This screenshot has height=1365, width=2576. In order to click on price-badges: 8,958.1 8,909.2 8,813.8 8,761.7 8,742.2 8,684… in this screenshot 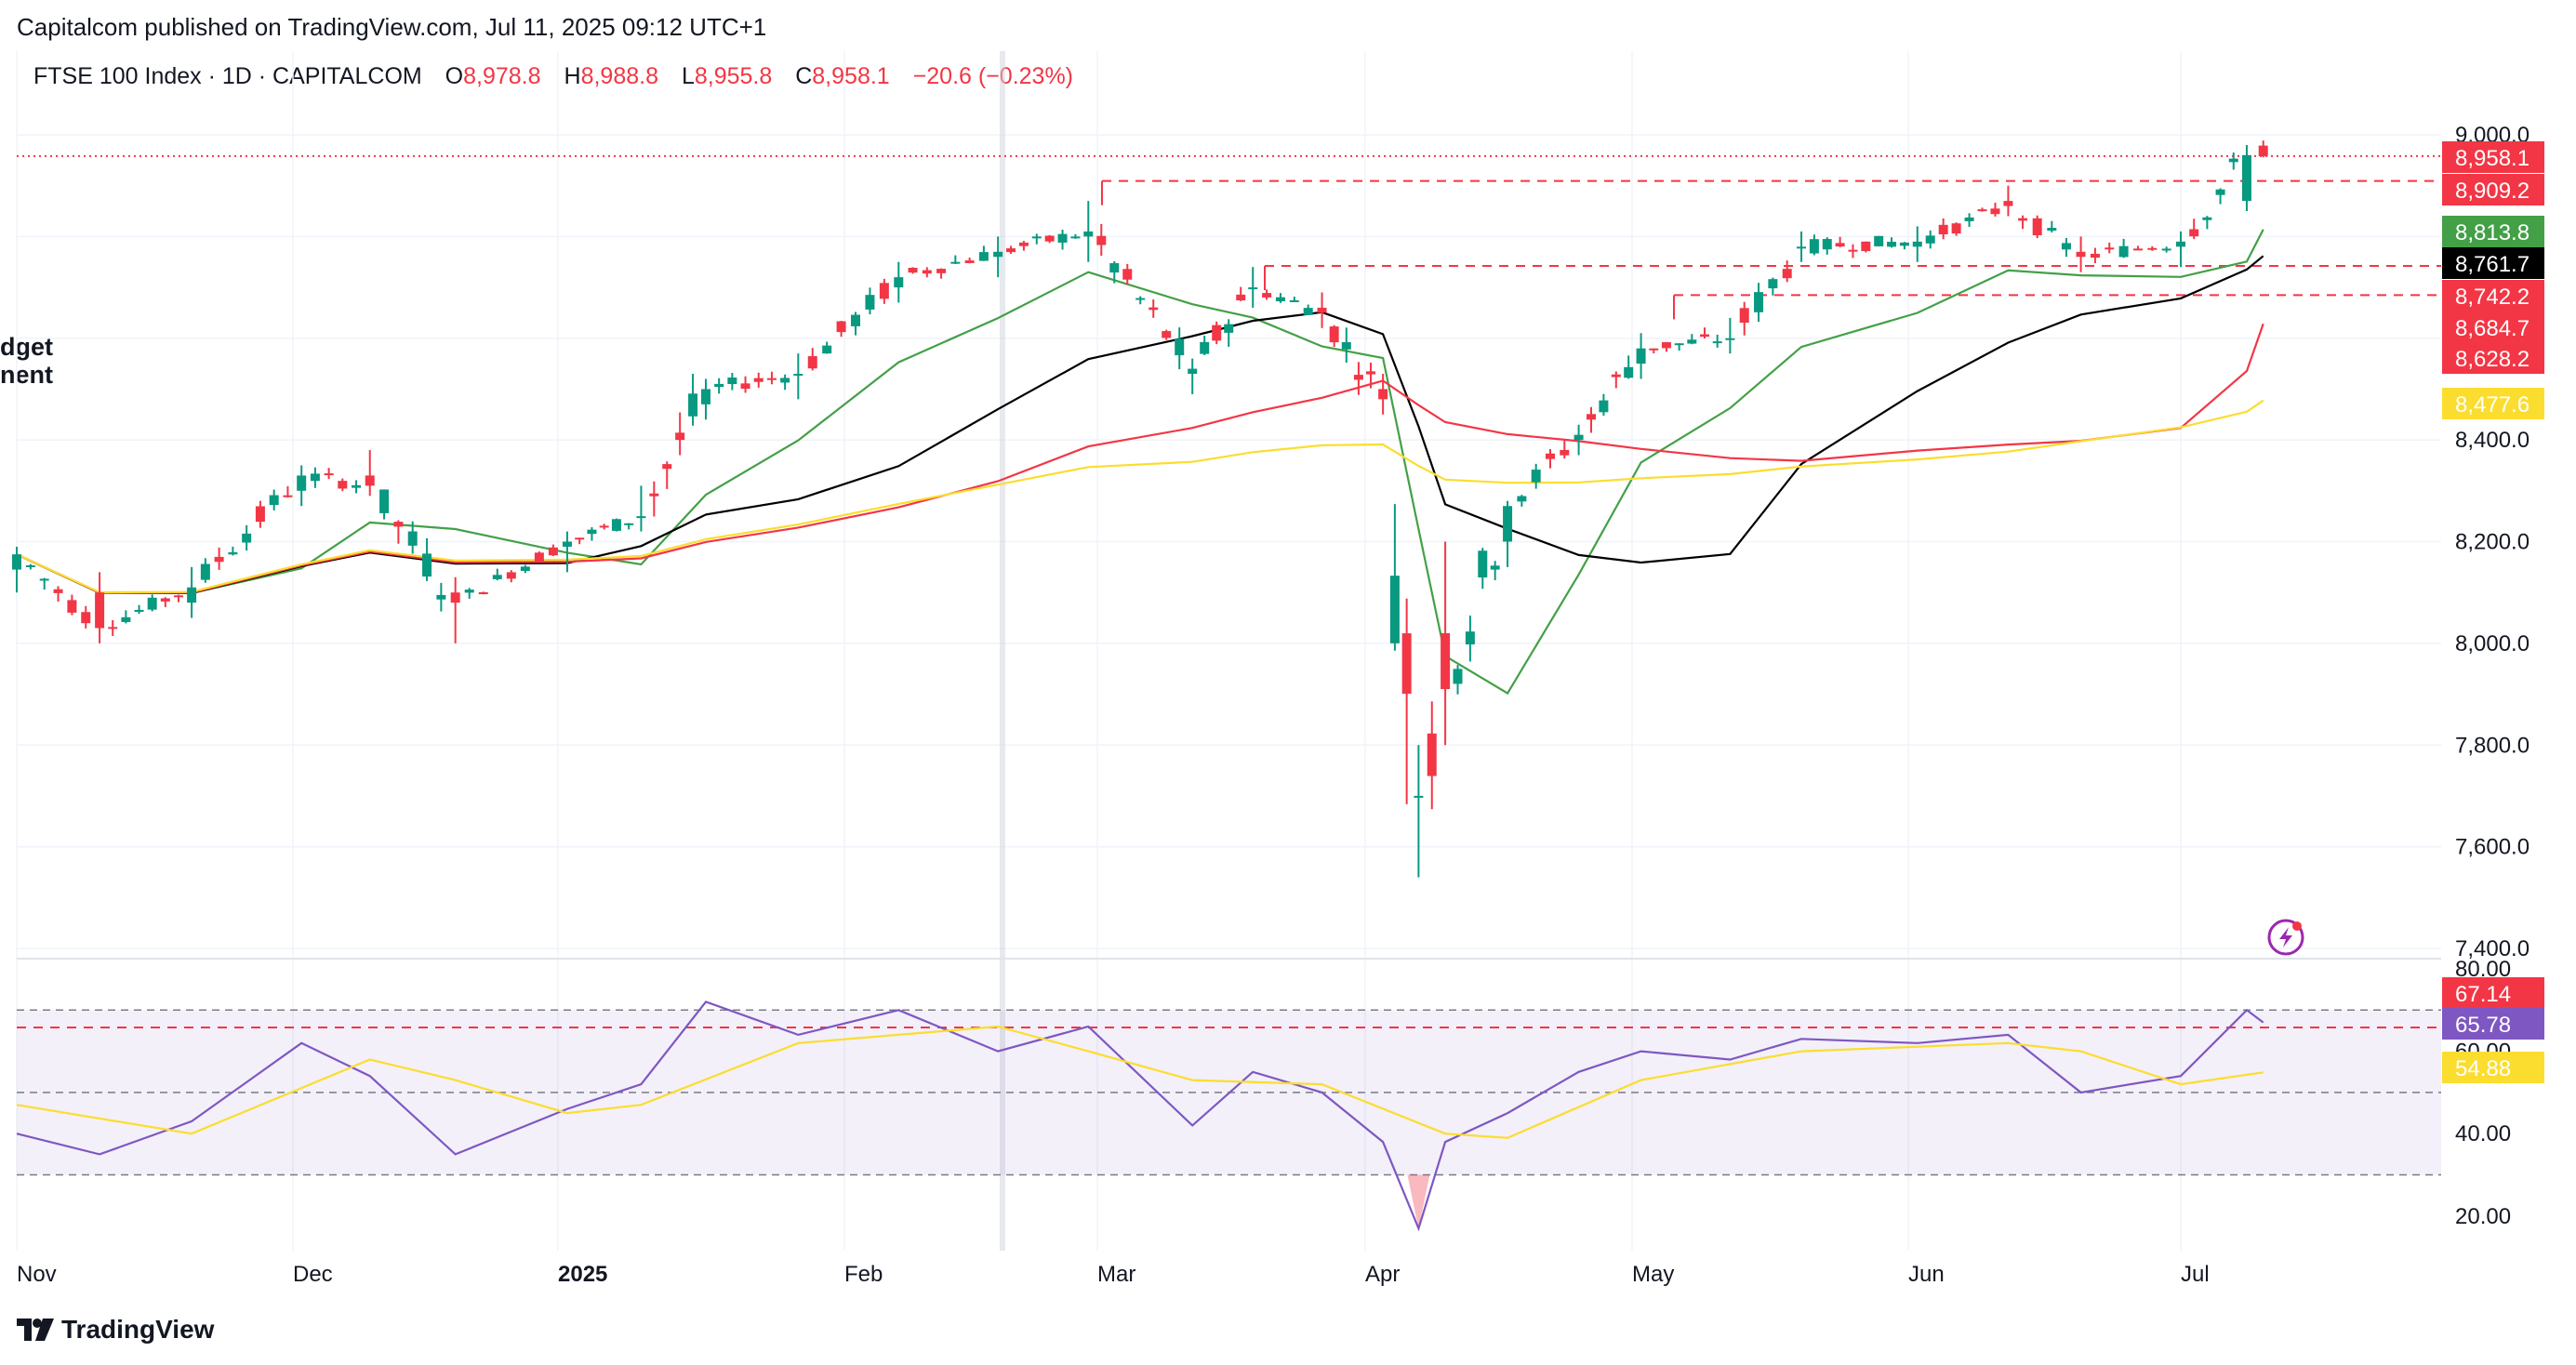, I will do `click(2493, 612)`.